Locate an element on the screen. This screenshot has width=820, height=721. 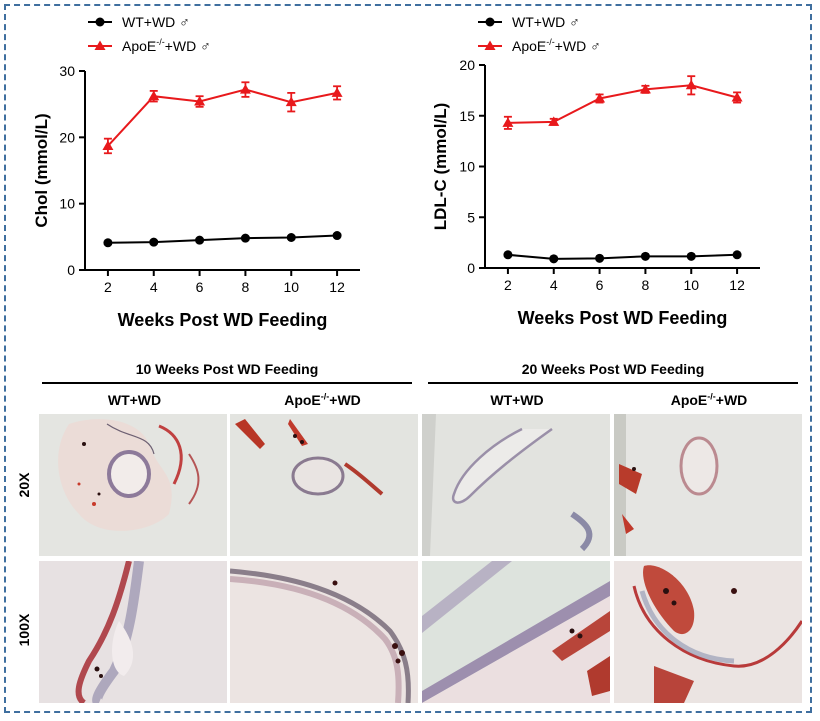
y-axis-label: Chol (mmol/L) is located at coordinates (41, 170).